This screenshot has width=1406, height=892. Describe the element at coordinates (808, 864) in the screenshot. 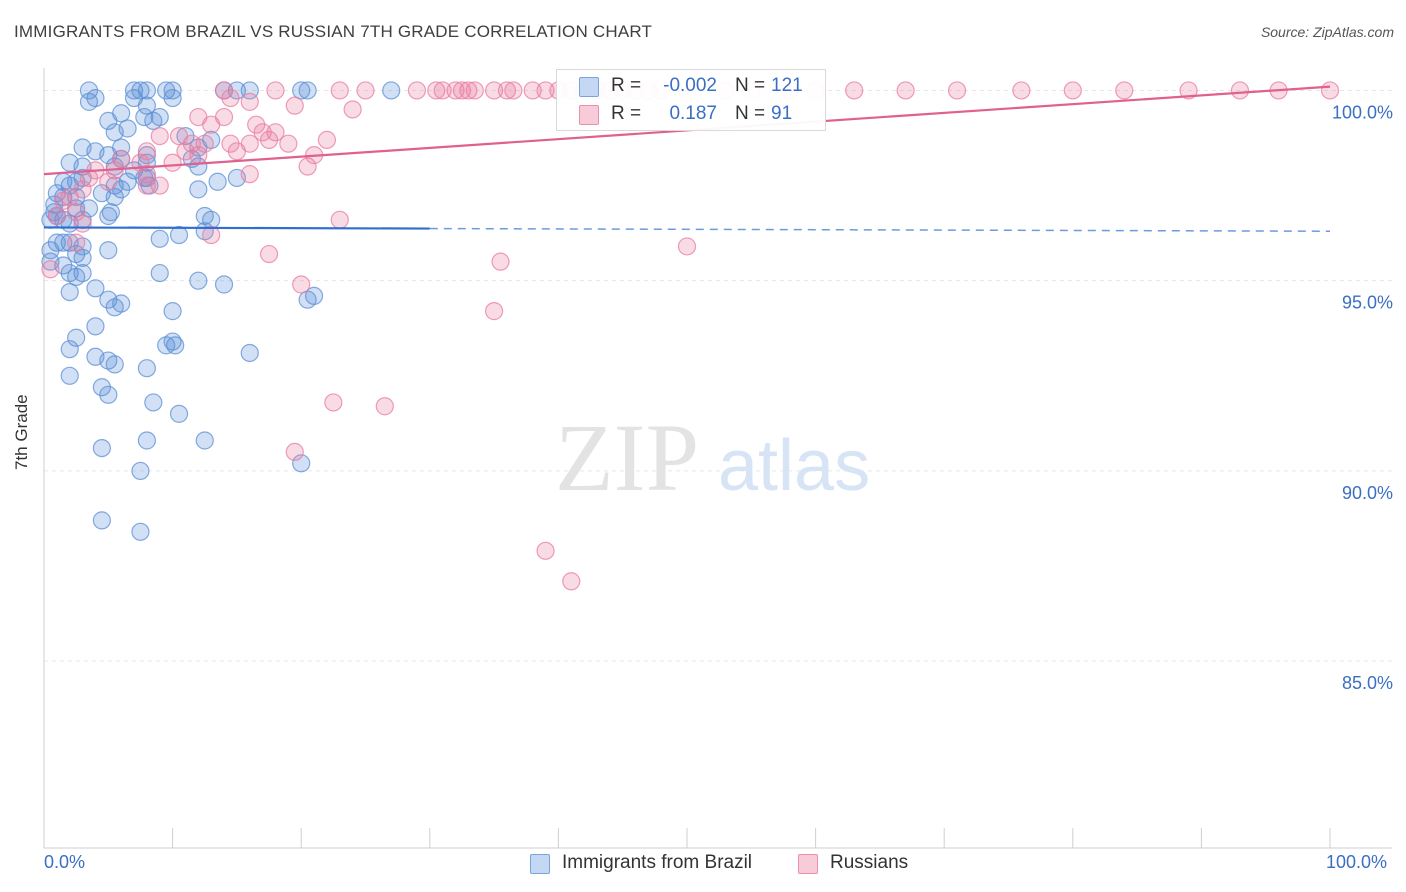

I see `bottom-legend-swatch-pink` at that location.